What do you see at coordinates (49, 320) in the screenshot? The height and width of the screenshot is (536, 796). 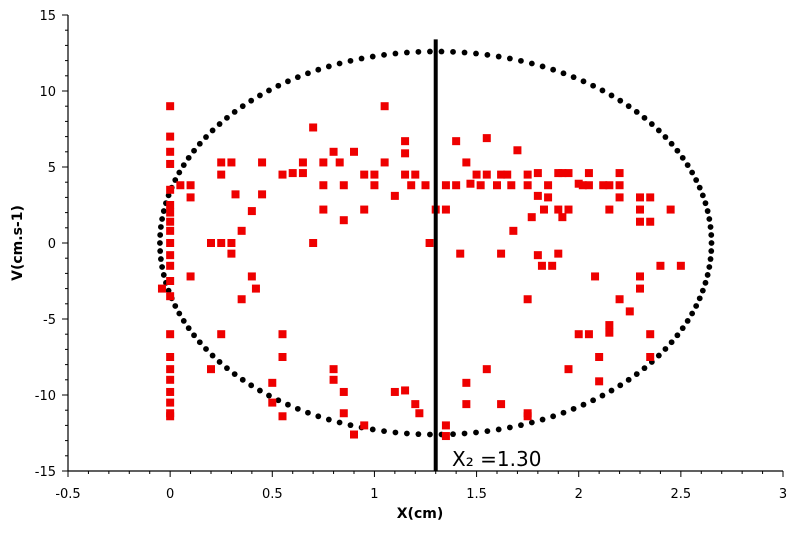 I see `y-tick-label: -5` at bounding box center [49, 320].